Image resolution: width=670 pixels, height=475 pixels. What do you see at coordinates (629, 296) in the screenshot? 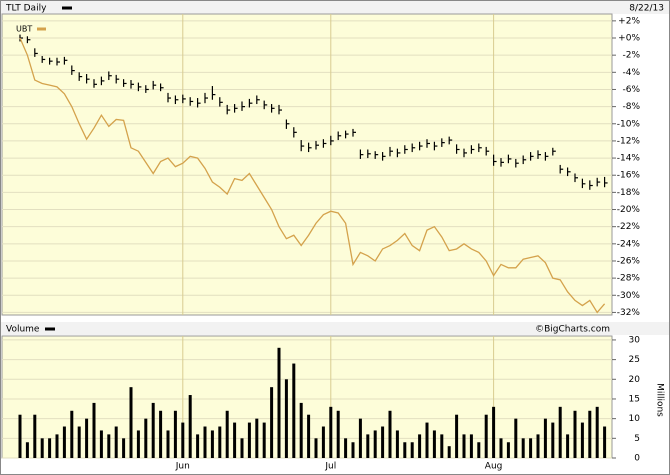
I see `y-tick-label: -30%` at bounding box center [629, 296].